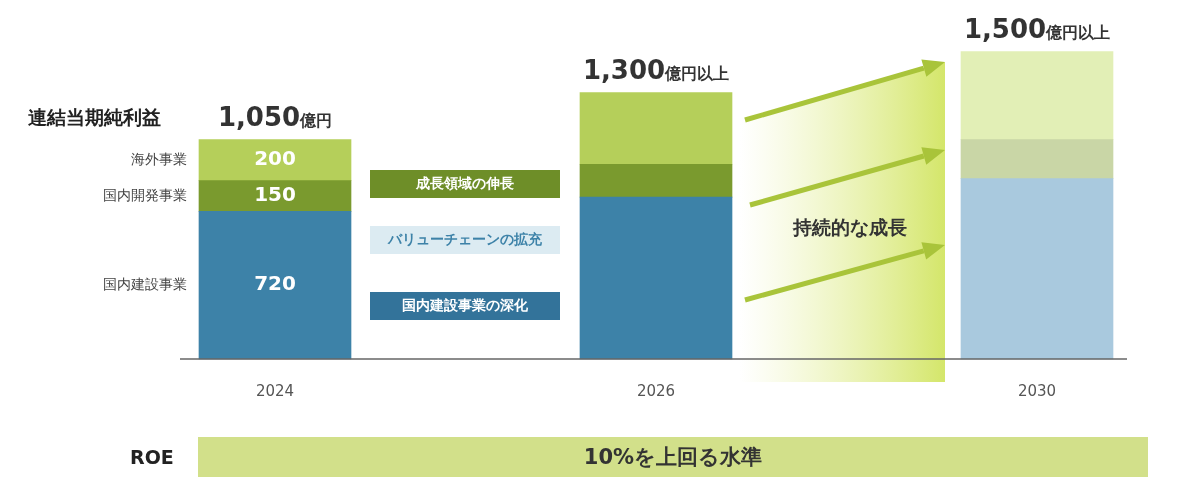  I want to click on annotation: 1,300億円以上, so click(656, 69).